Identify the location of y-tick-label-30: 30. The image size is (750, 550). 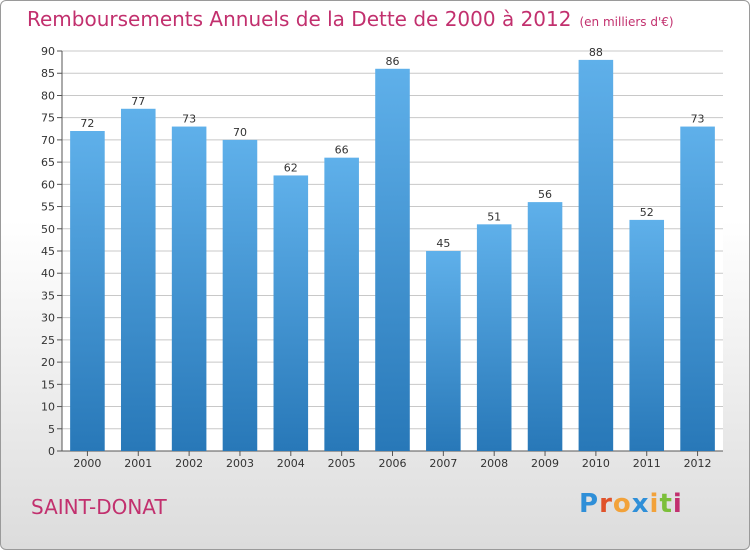
(48, 318).